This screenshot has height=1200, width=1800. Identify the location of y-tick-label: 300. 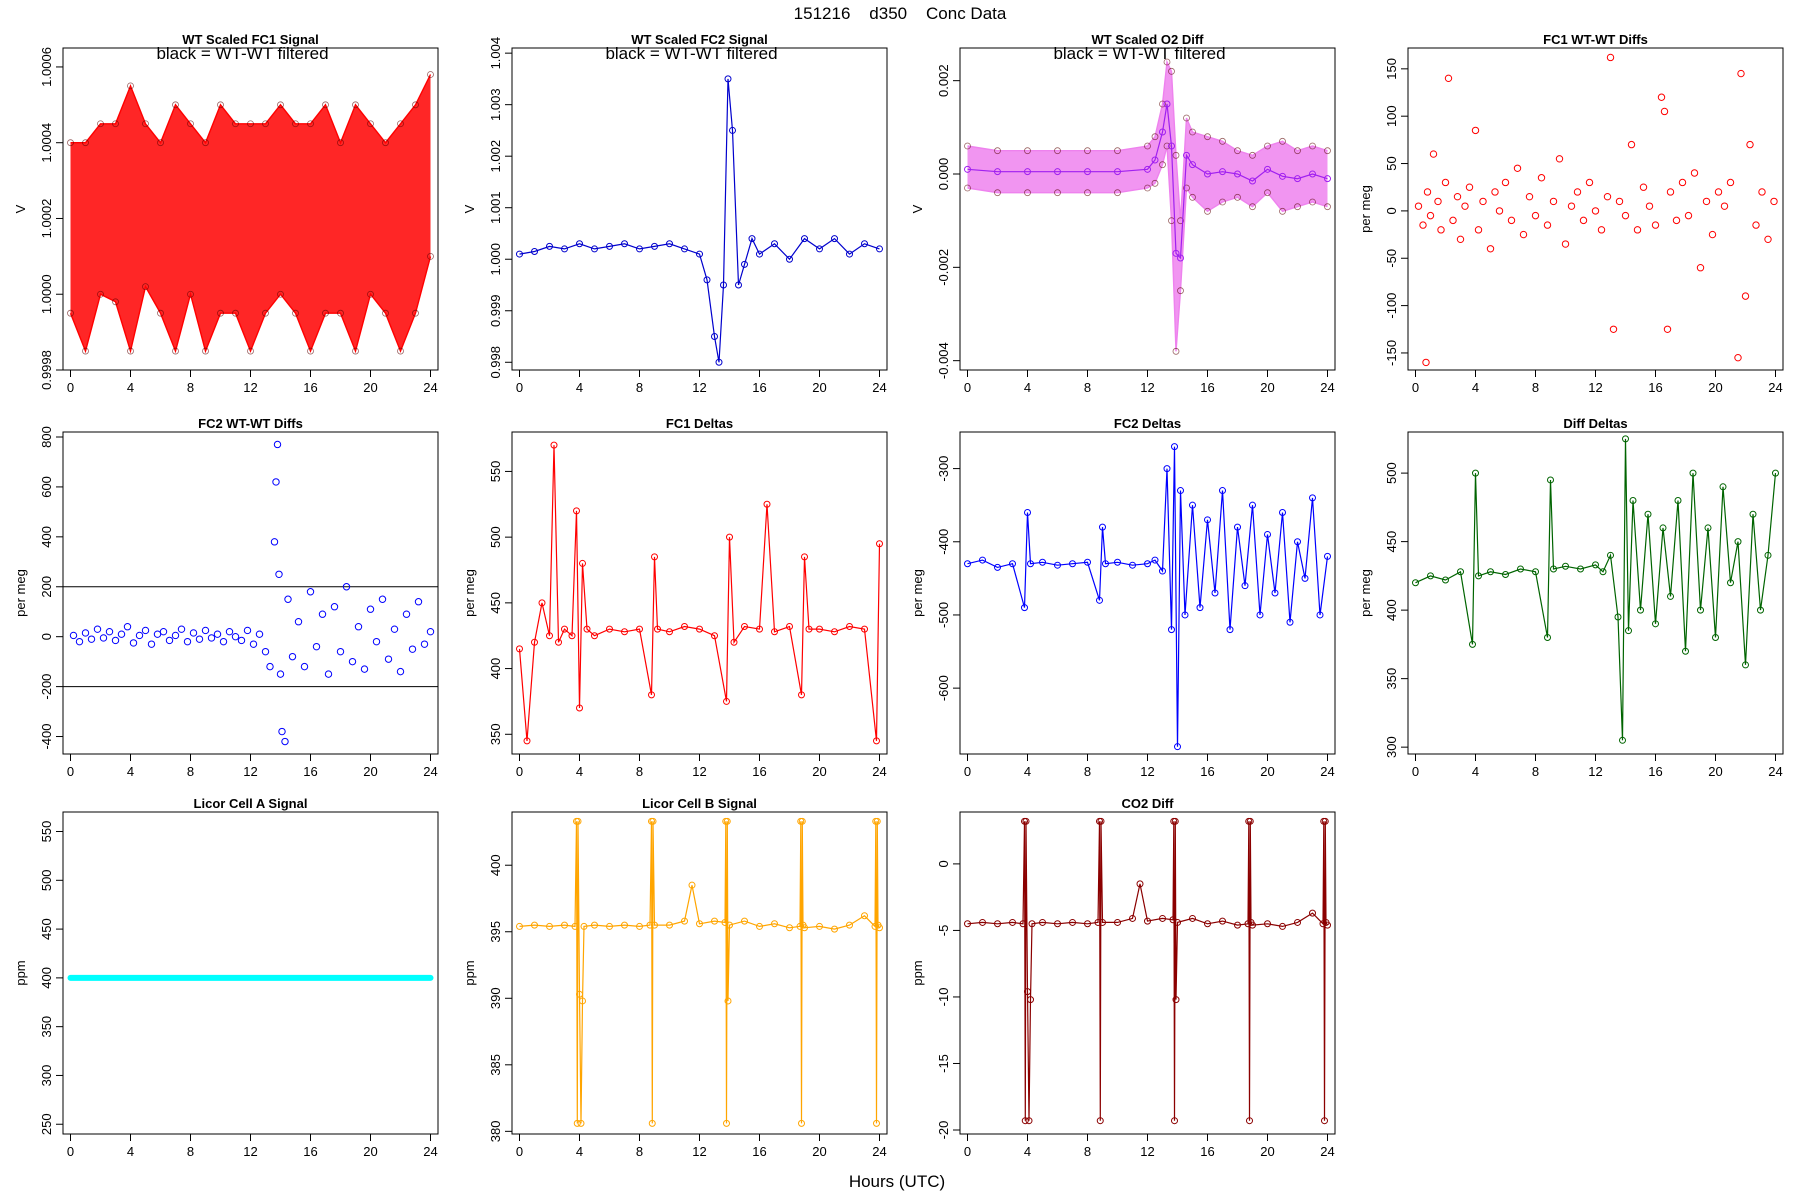
(46, 1076).